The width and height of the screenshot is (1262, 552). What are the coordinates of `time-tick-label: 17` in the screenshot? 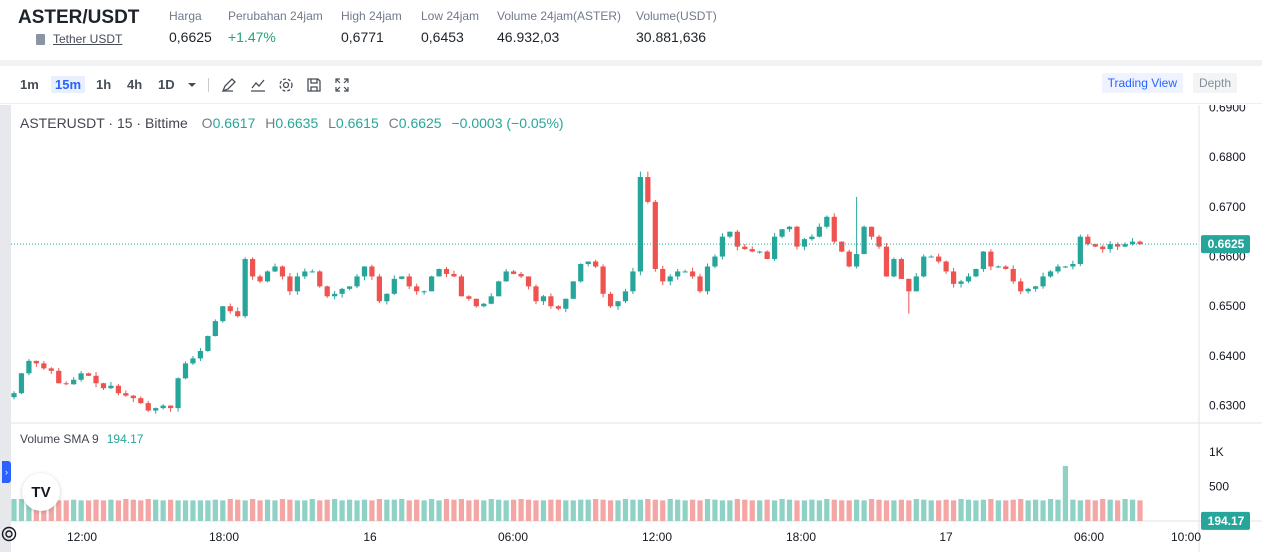 It's located at (946, 537).